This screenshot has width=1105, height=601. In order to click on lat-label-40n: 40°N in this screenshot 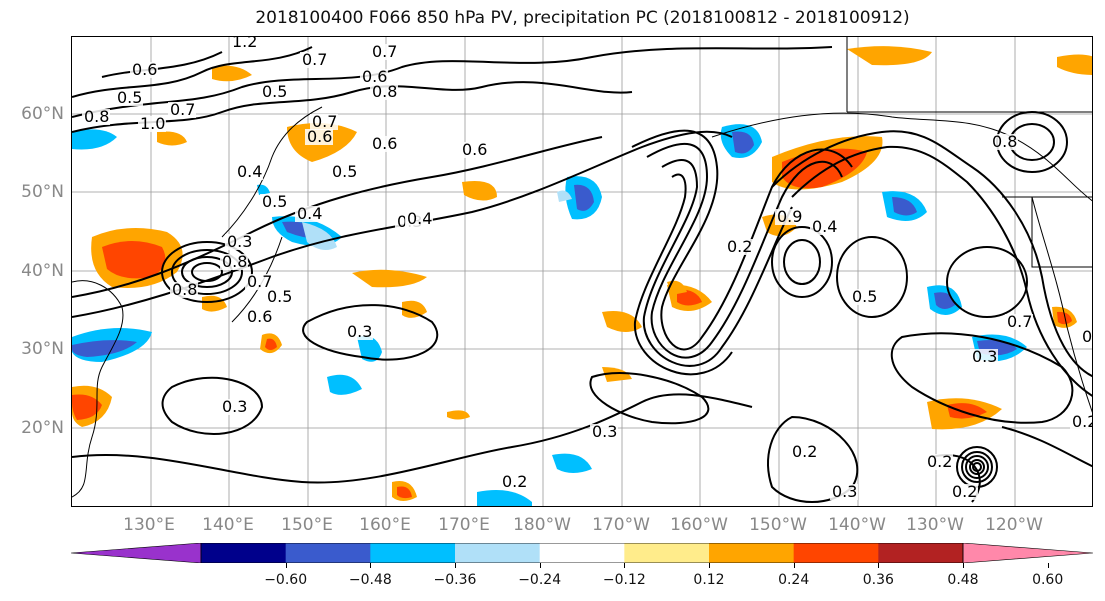, I will do `click(42, 271)`.